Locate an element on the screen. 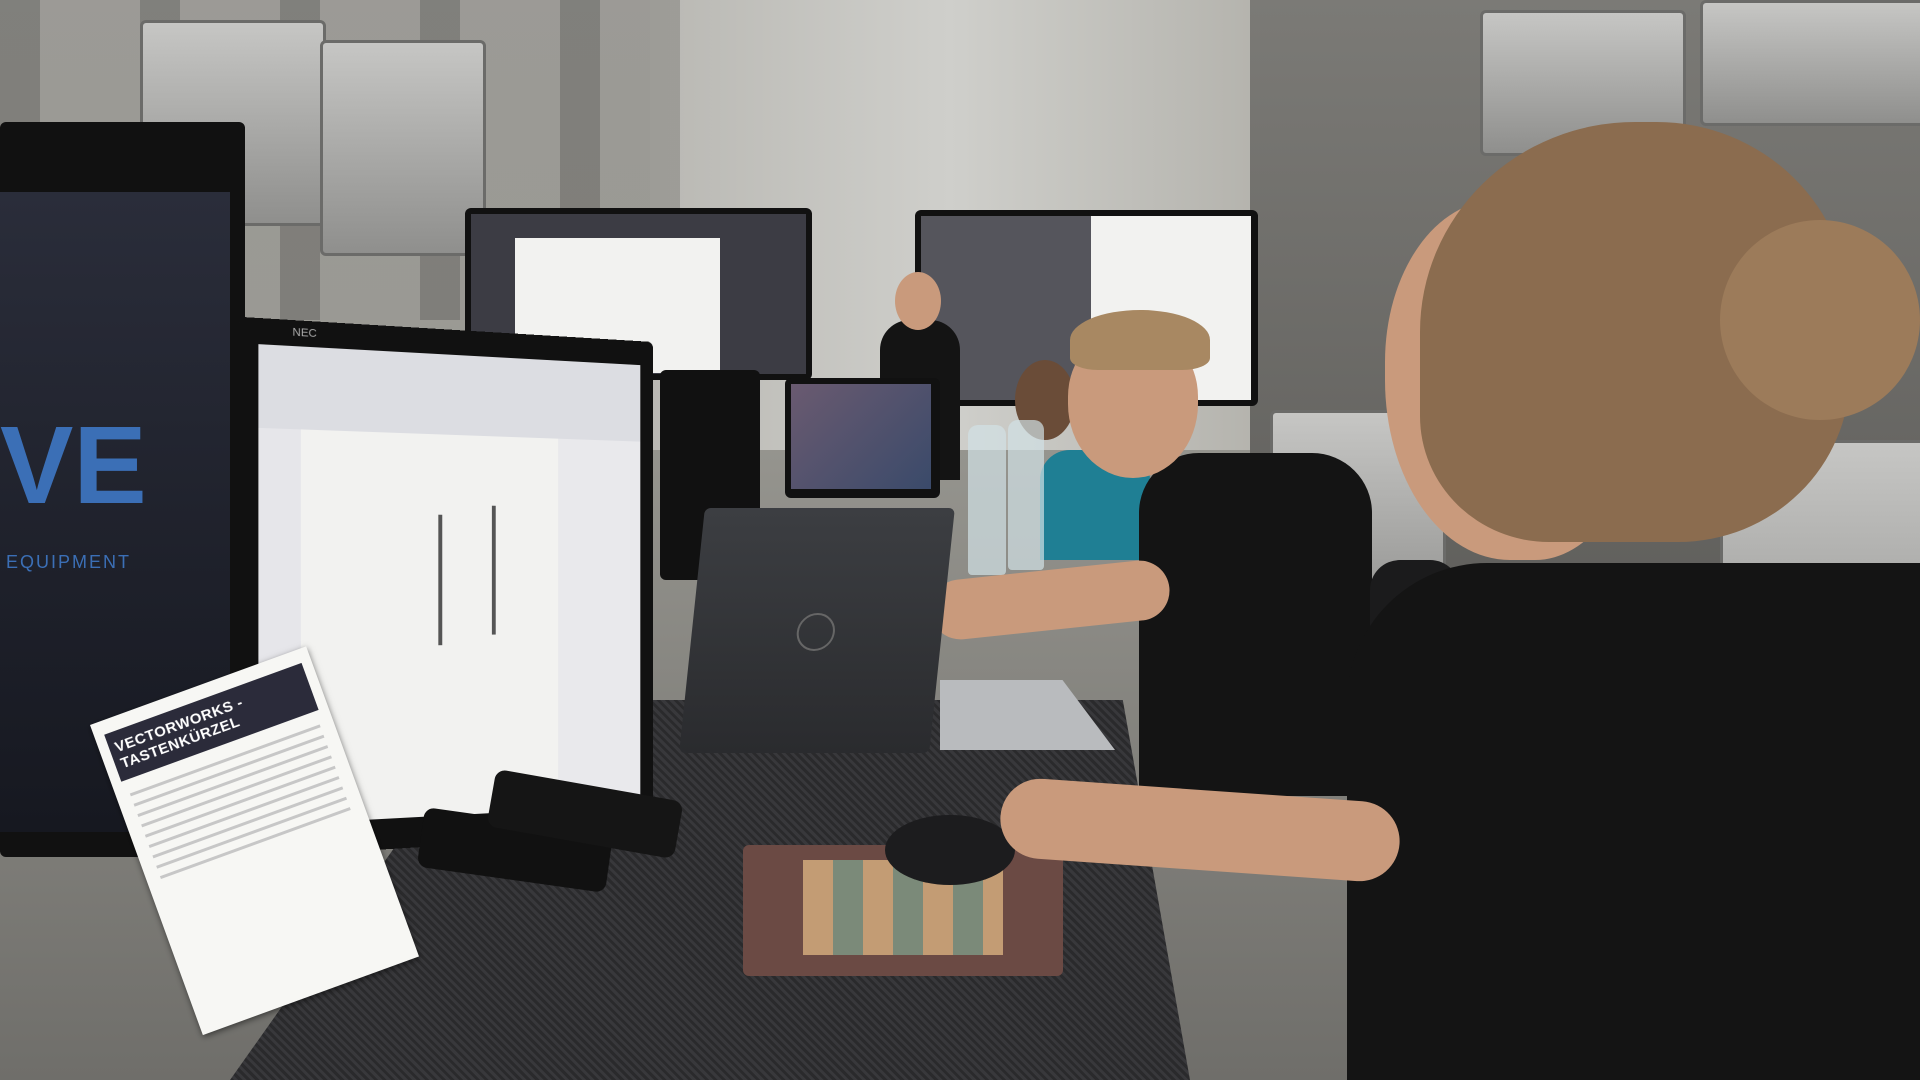 The image size is (1920, 1080). logo-text: EQUIPMENT is located at coordinates (69, 562).